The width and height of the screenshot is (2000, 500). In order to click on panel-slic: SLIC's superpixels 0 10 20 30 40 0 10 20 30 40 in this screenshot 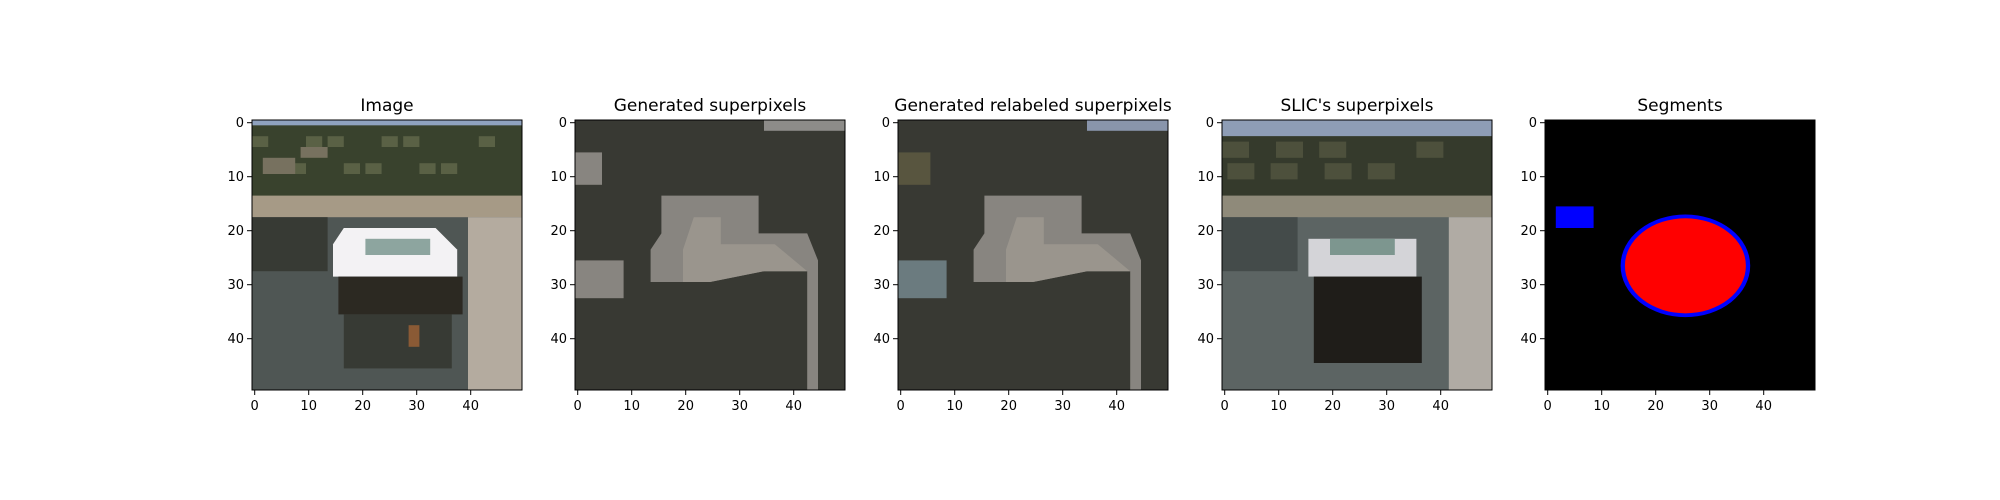, I will do `click(1345, 255)`.